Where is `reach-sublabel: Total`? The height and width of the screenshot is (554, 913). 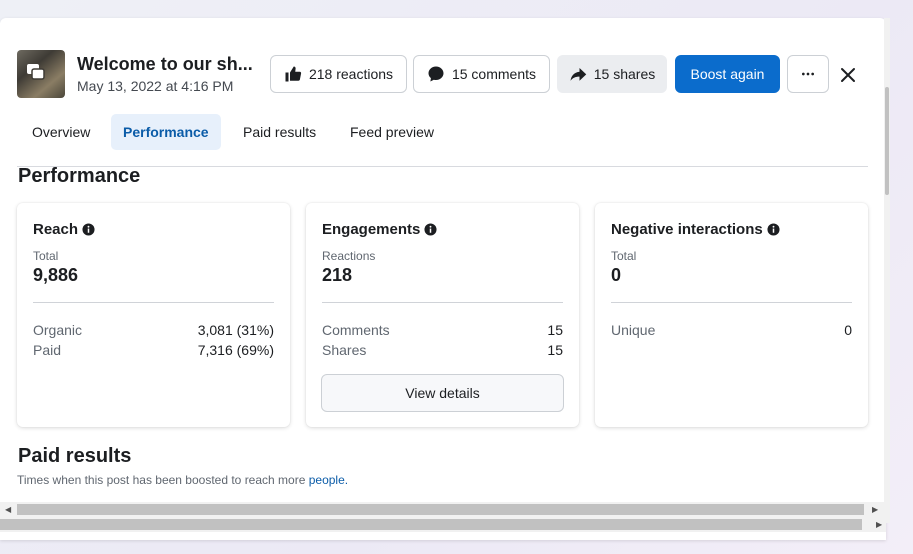 reach-sublabel: Total is located at coordinates (46, 256).